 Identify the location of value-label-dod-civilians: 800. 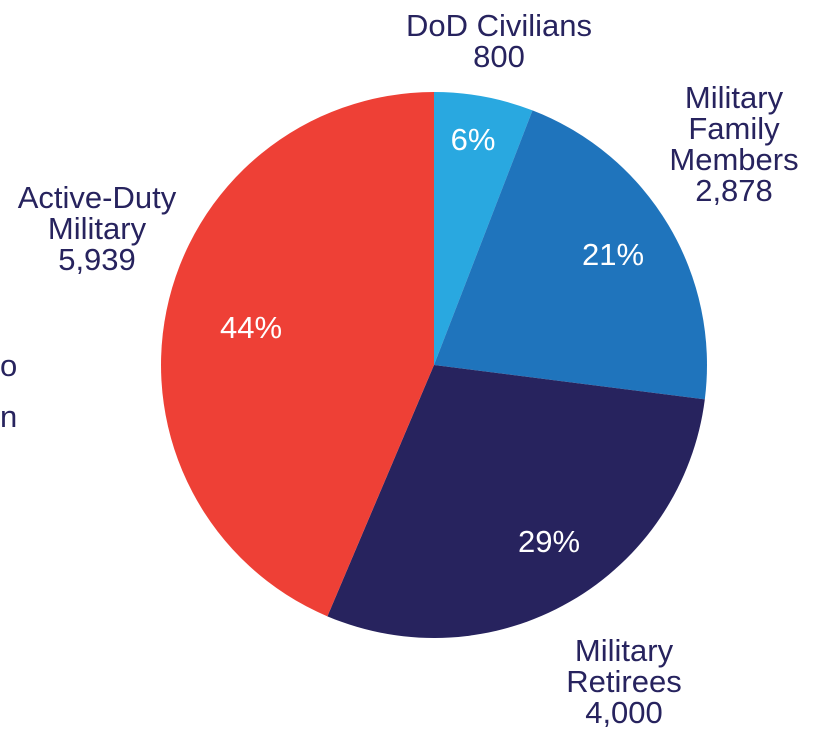
(499, 56).